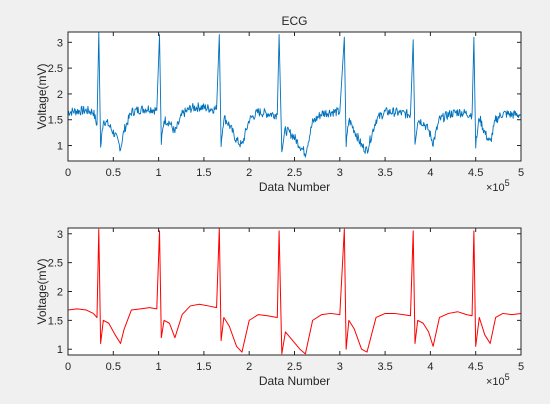 This screenshot has height=404, width=550. I want to click on chart-0-xtick-label: 2, so click(249, 173).